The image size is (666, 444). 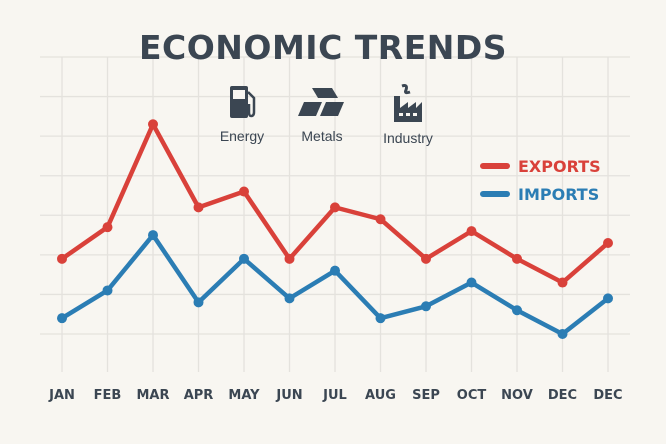 I want to click on metal-bars-icon, so click(x=321, y=102).